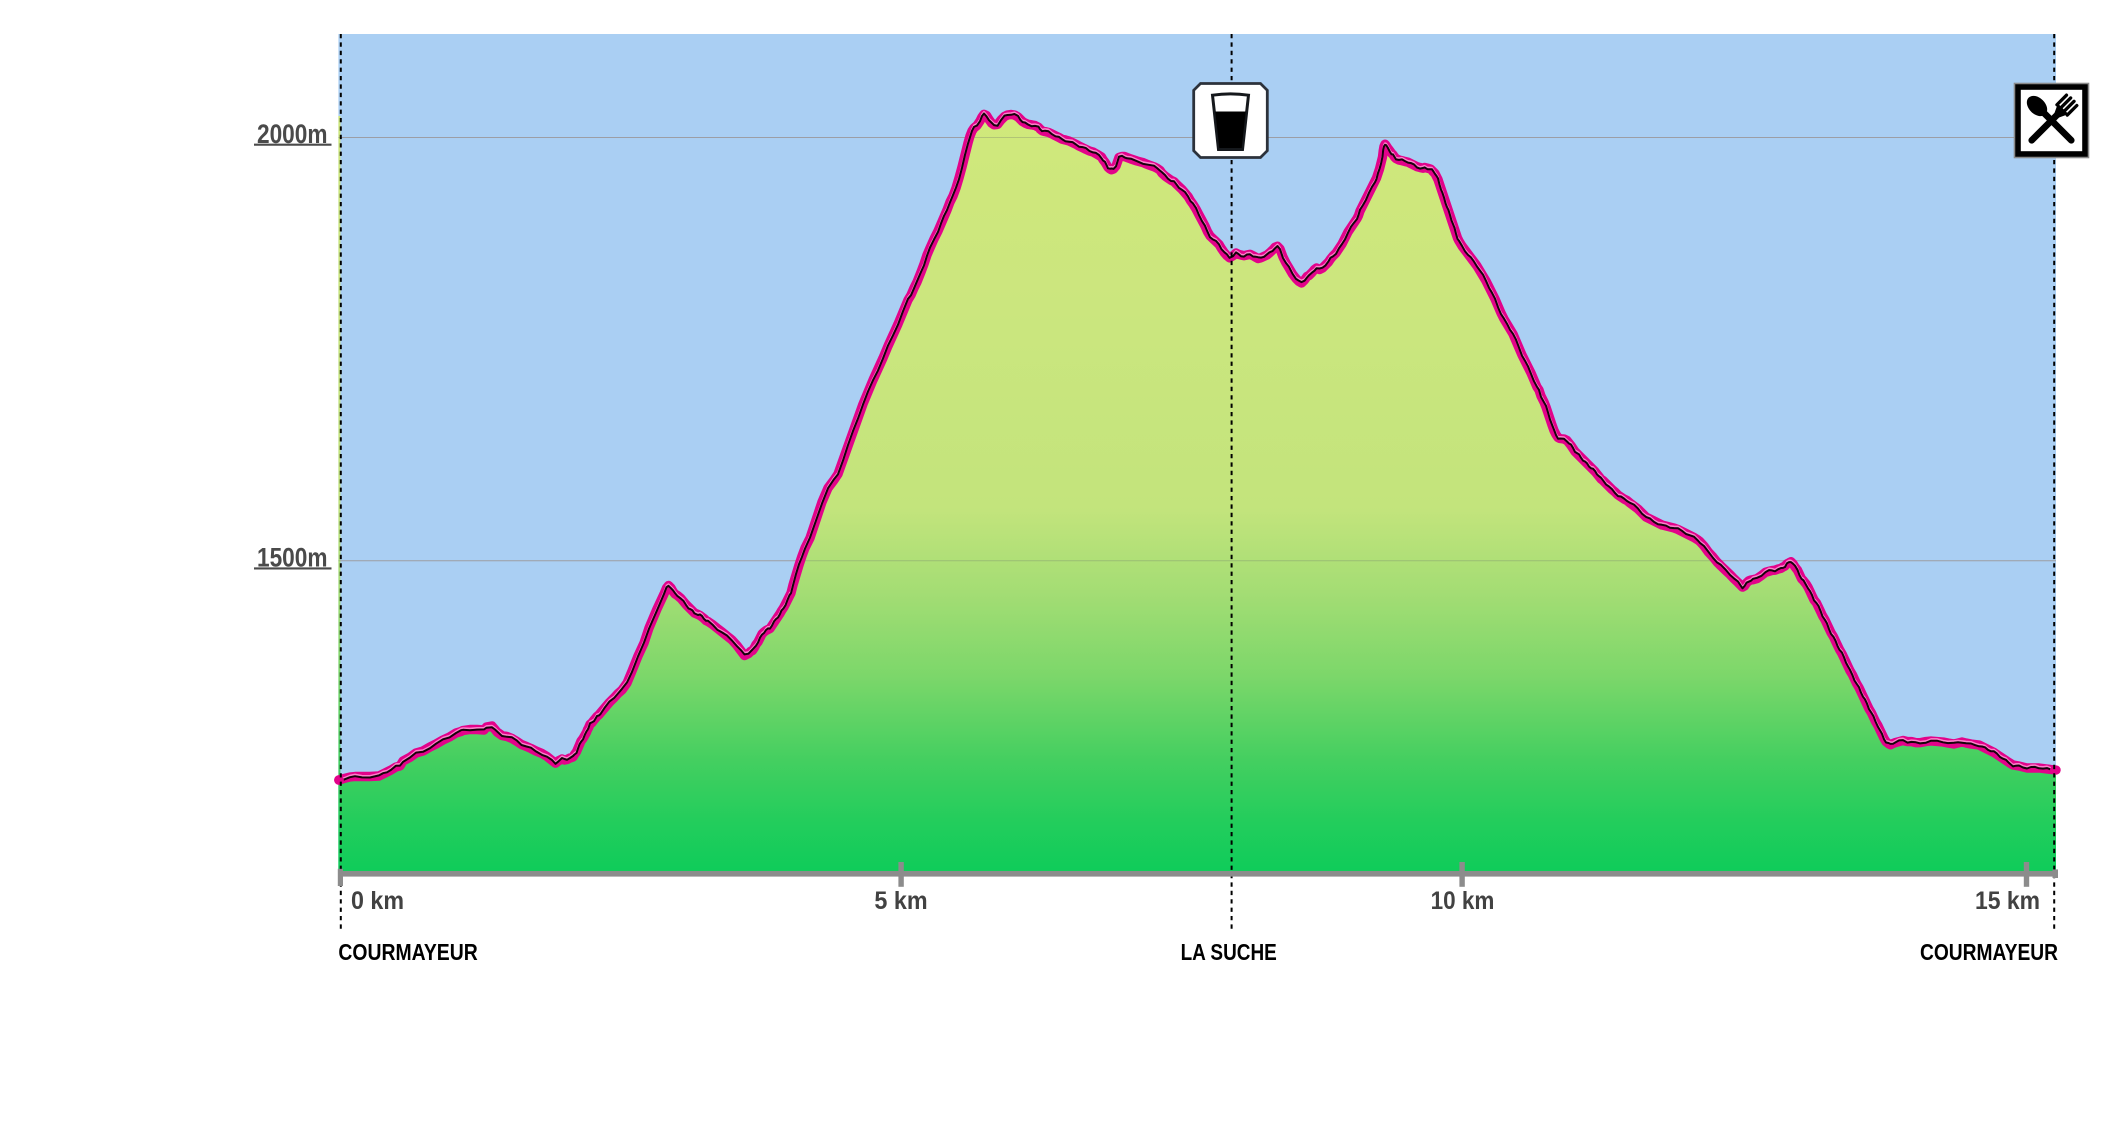 The image size is (2116, 1134). What do you see at coordinates (377, 901) in the screenshot?
I see `svg-text: 0 km` at bounding box center [377, 901].